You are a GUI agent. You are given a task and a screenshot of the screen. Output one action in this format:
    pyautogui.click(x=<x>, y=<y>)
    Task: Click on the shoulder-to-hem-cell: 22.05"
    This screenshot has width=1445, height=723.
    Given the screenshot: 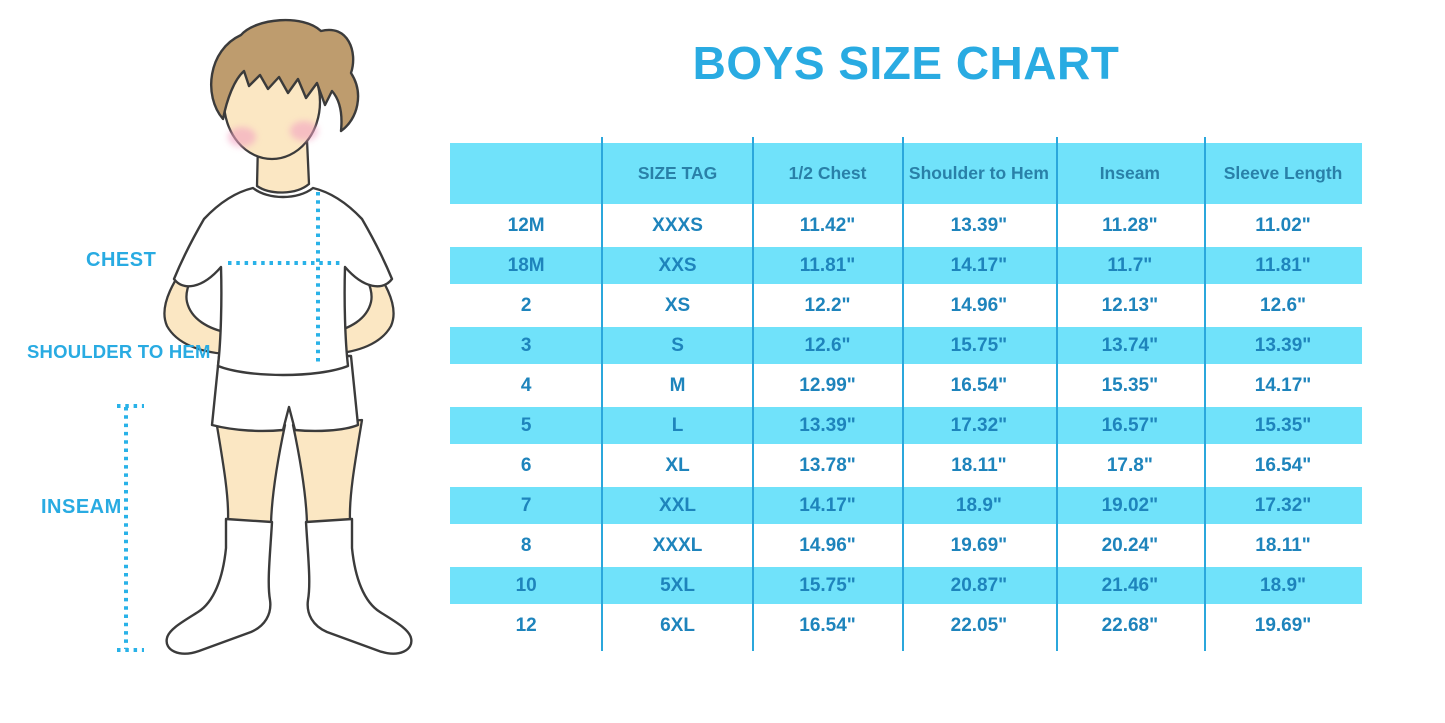 What is the action you would take?
    pyautogui.click(x=979, y=625)
    